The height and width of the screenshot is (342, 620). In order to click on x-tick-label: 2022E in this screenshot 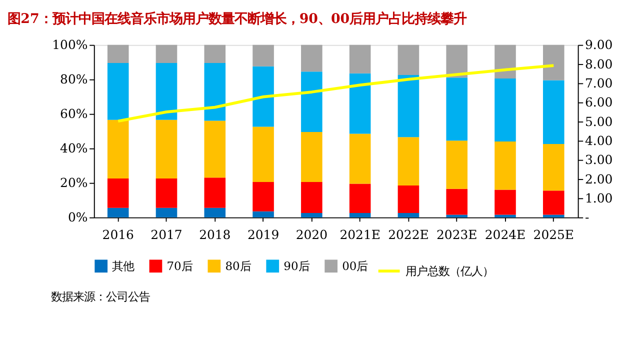, I will do `click(408, 234)`.